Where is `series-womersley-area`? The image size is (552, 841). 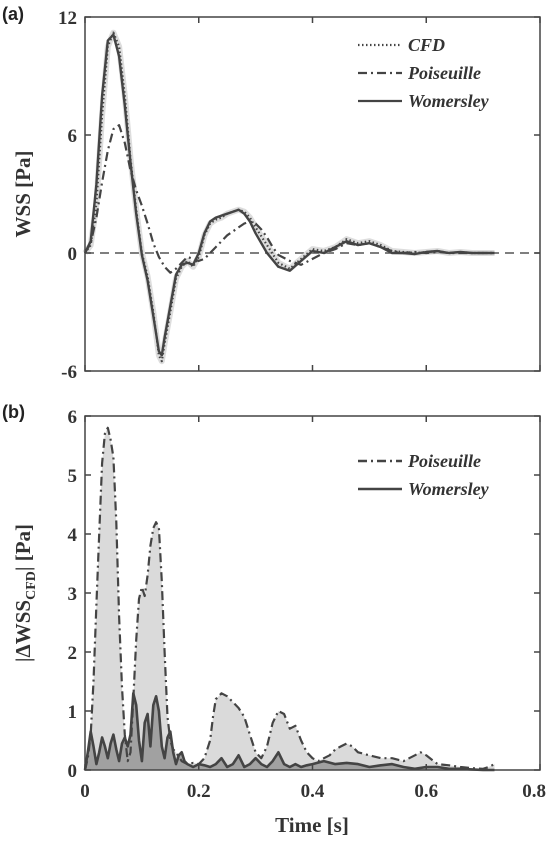 series-womersley-area is located at coordinates (290, 731).